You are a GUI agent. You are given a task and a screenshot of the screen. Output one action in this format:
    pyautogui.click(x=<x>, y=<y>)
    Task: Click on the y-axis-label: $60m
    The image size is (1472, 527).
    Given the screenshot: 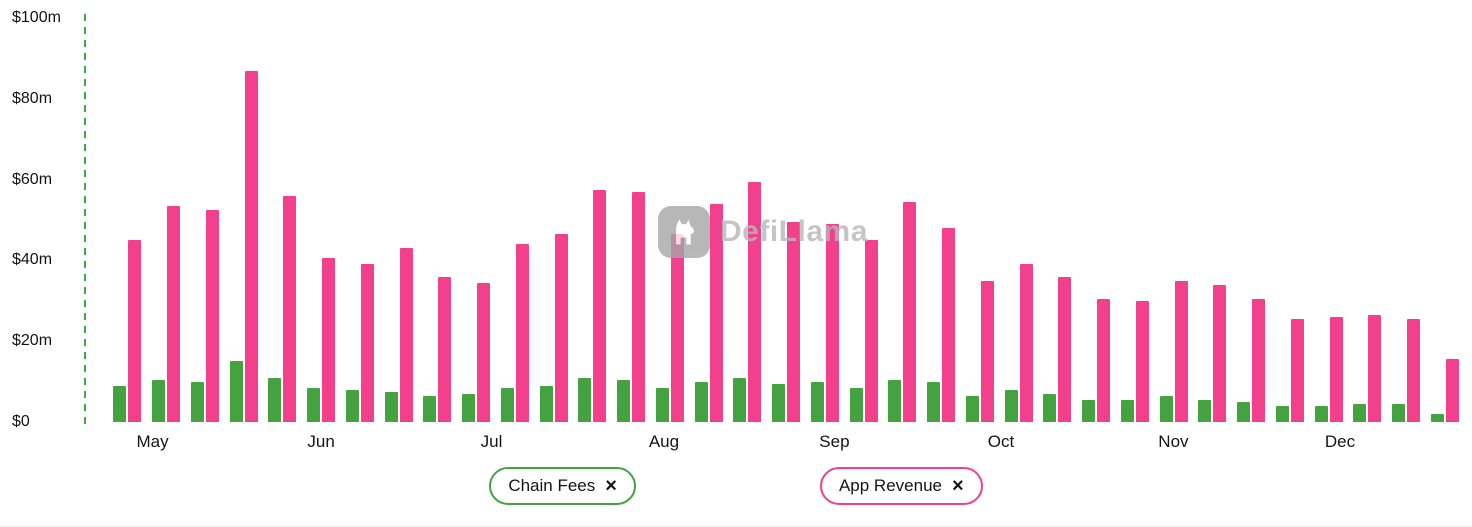 What is the action you would take?
    pyautogui.click(x=32, y=179)
    